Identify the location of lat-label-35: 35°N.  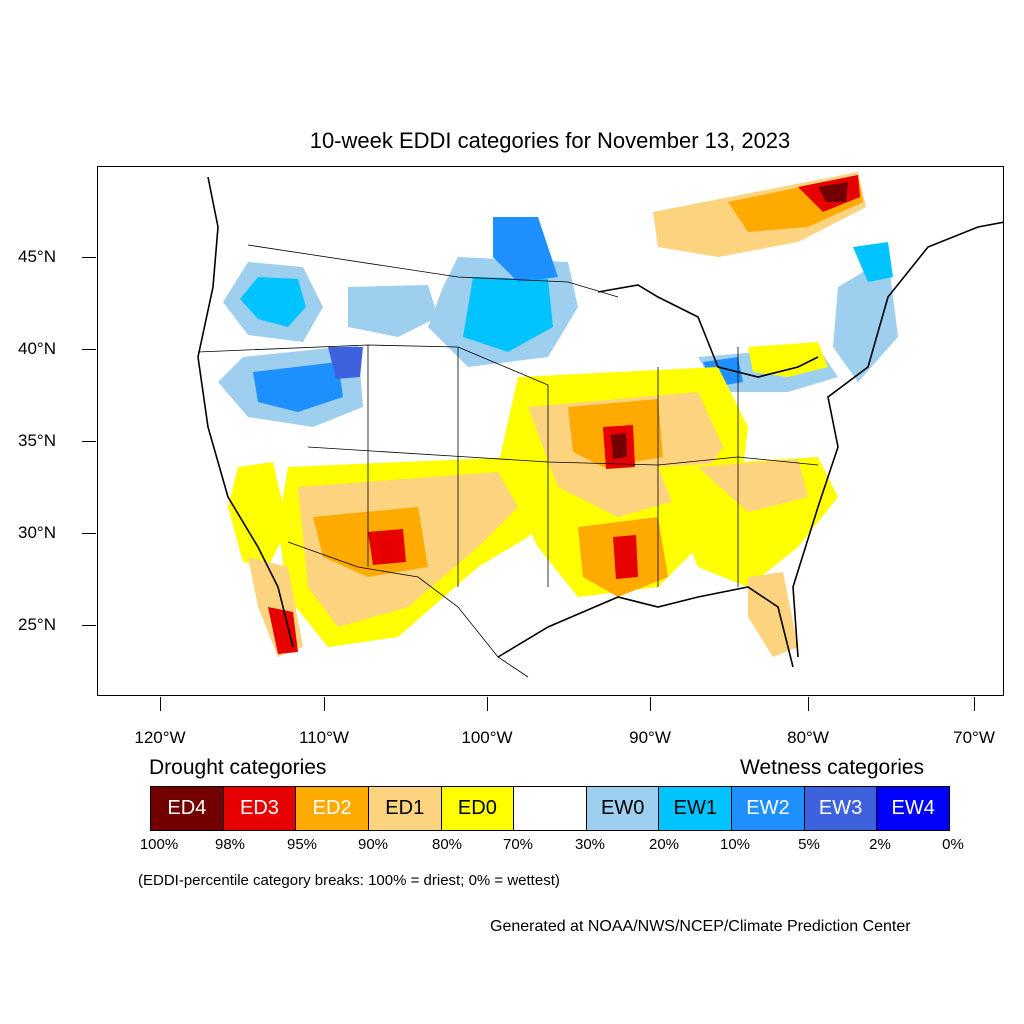
(37, 440).